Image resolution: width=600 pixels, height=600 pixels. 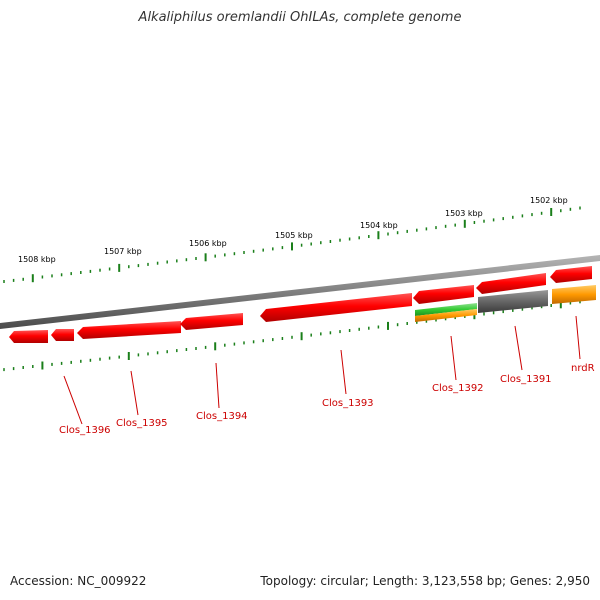 I want to click on gene-label-clos-1396: Clos_1396, so click(x=85, y=430).